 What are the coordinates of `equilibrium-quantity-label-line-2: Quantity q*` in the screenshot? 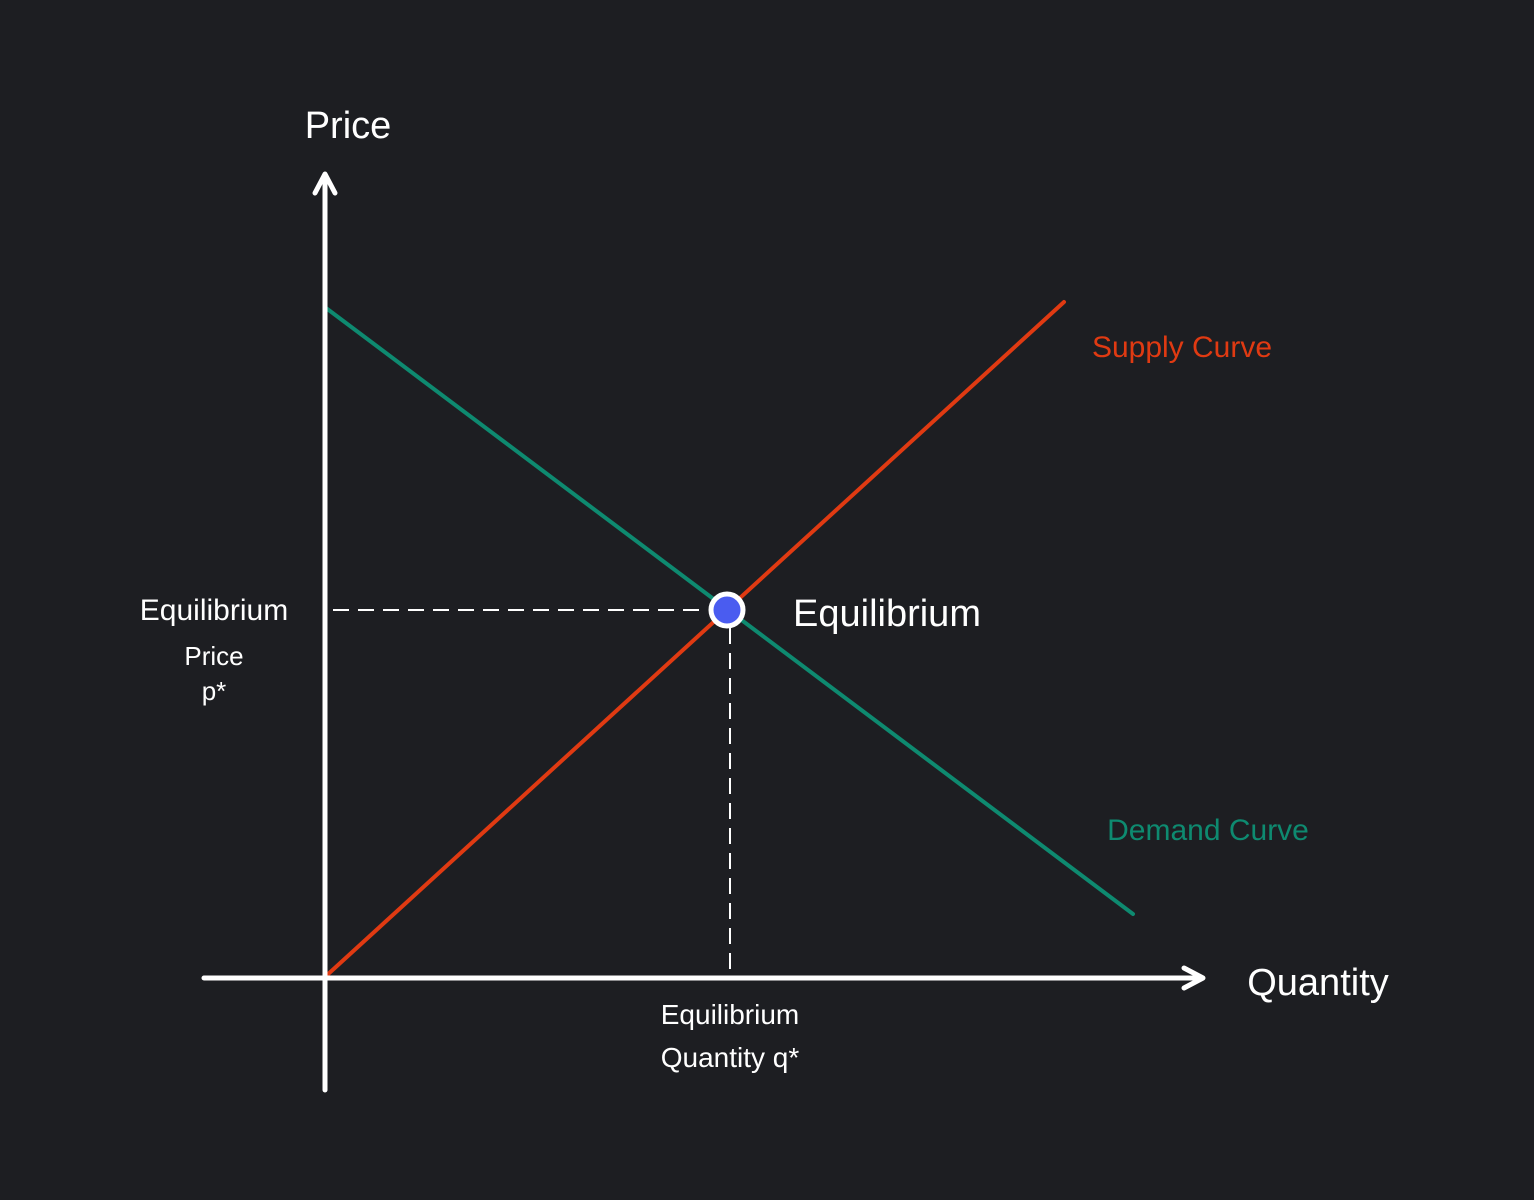 It's located at (730, 1057).